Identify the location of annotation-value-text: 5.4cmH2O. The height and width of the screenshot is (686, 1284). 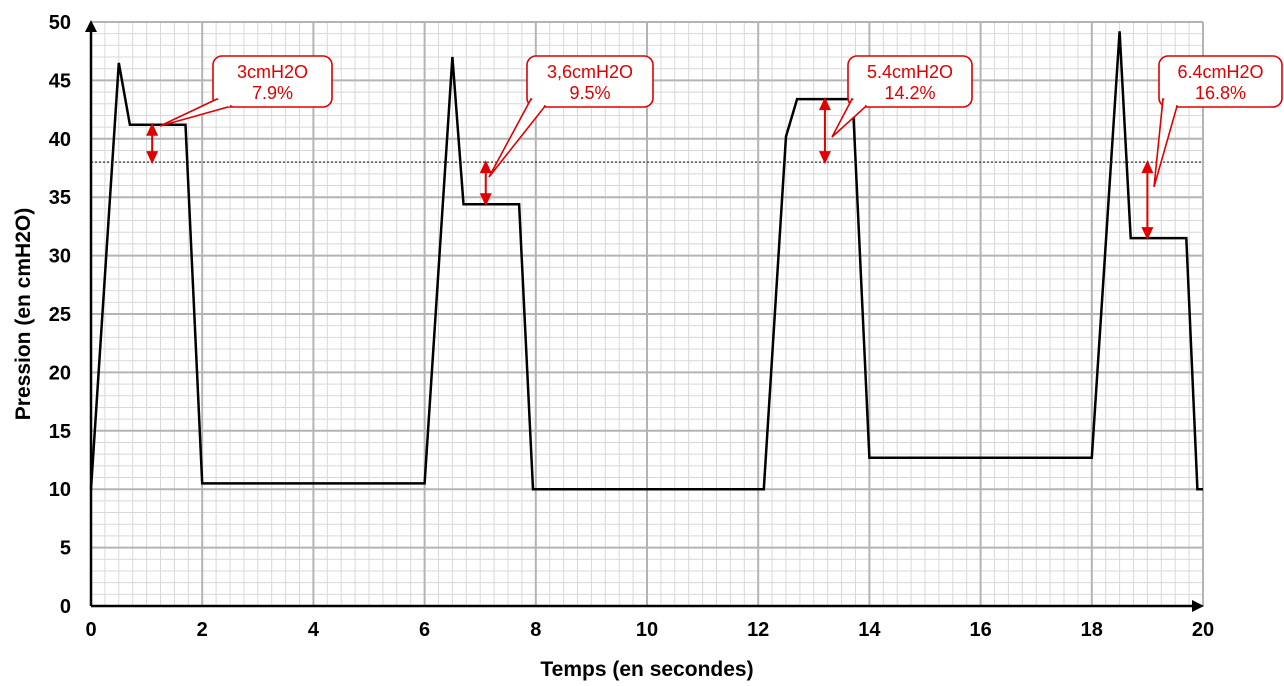
(910, 72).